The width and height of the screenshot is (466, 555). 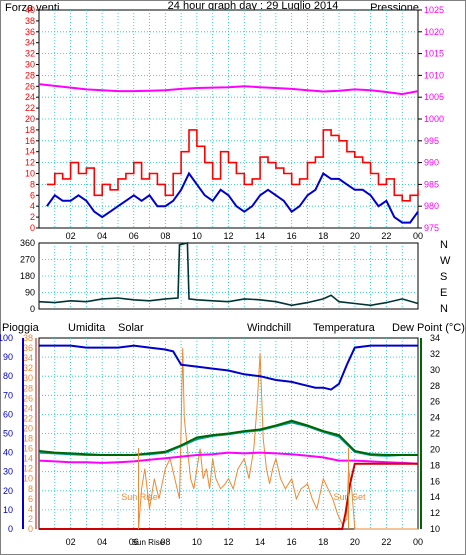 What do you see at coordinates (260, 542) in the screenshot?
I see `temp-x-tick-label: 14` at bounding box center [260, 542].